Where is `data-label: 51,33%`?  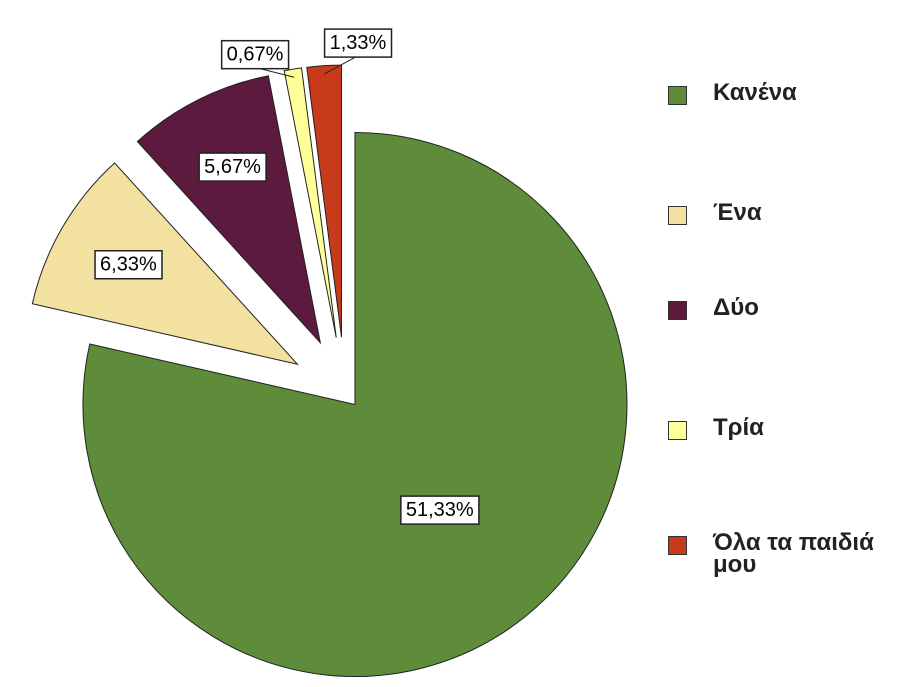 data-label: 51,33% is located at coordinates (440, 510).